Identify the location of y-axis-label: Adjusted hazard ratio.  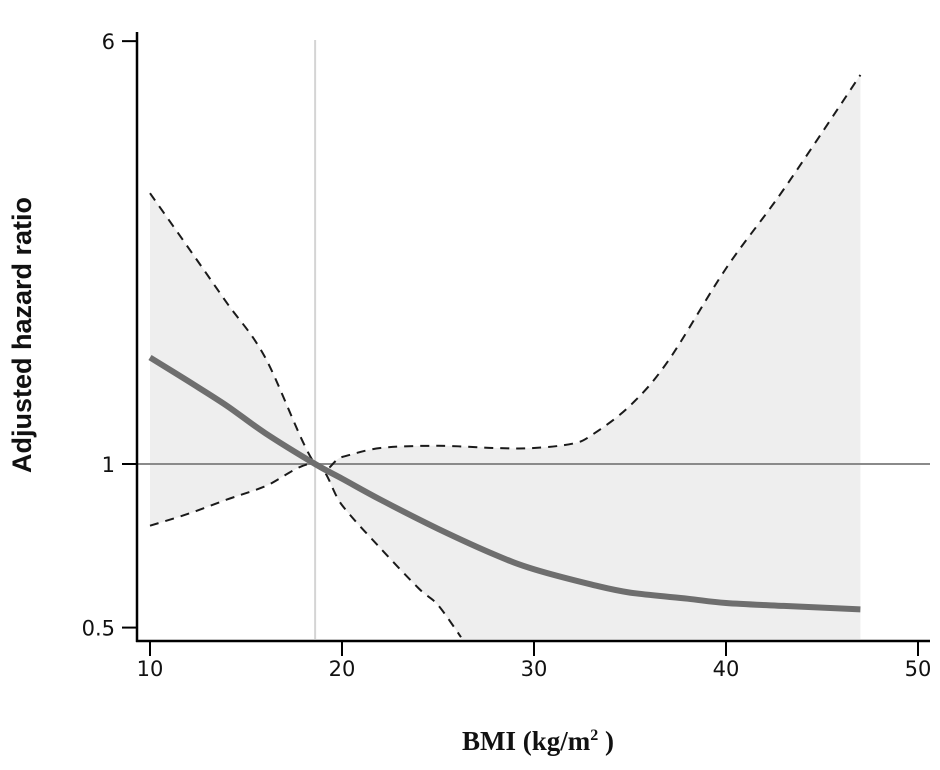
(22, 335).